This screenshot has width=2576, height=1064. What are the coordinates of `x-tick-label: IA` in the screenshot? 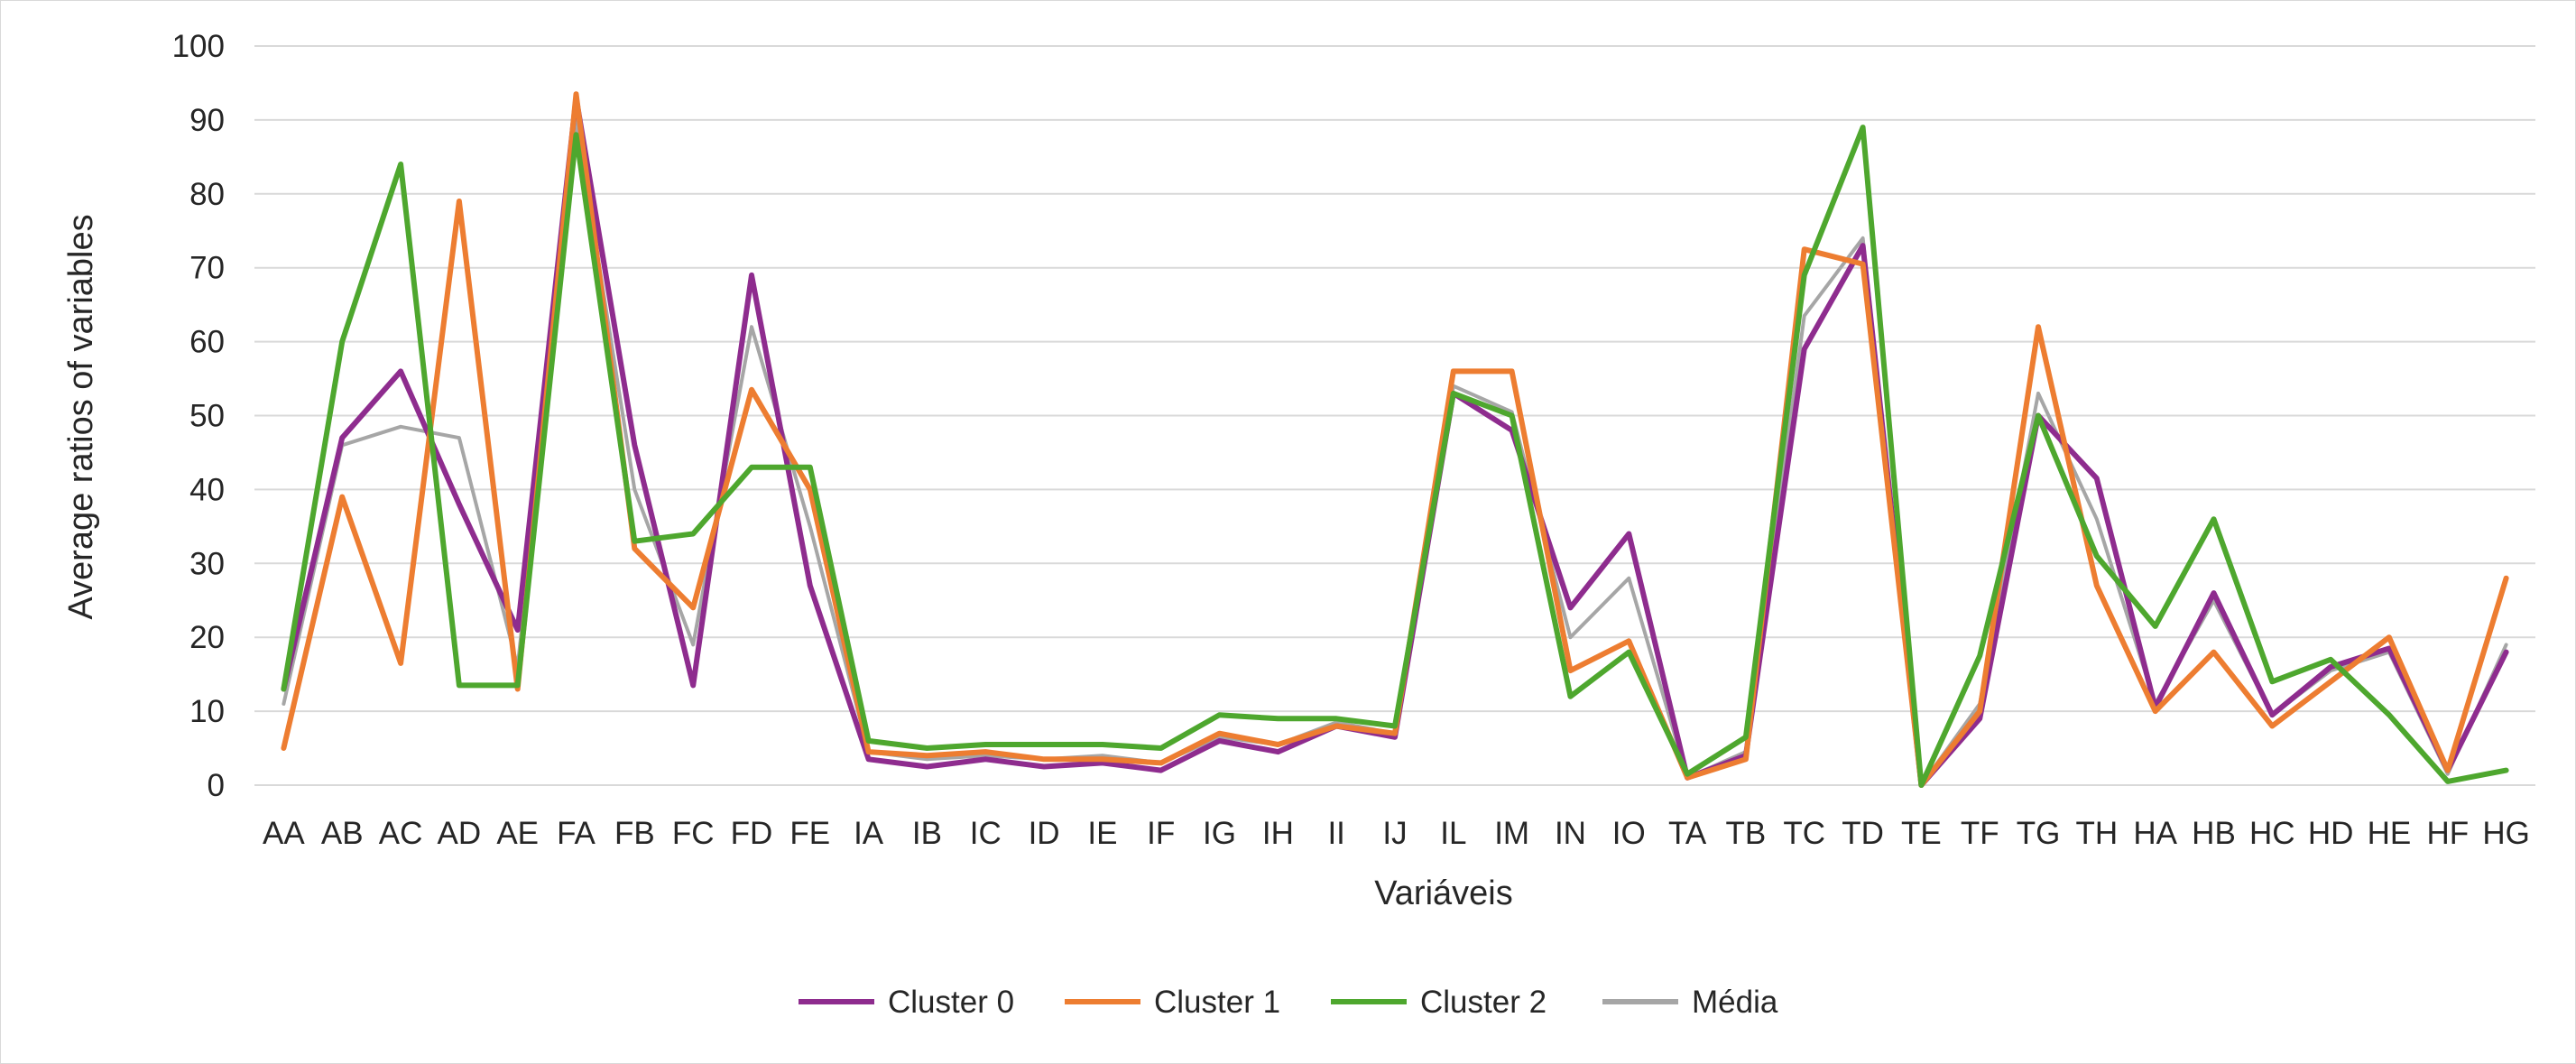 It's located at (869, 833).